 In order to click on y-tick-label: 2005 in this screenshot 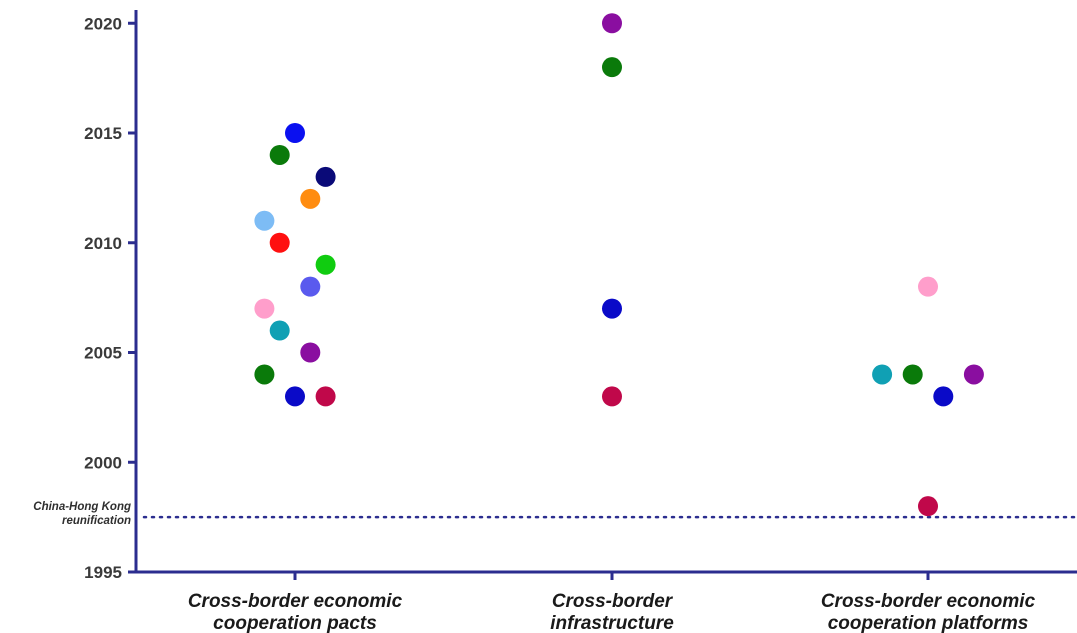, I will do `click(103, 353)`.